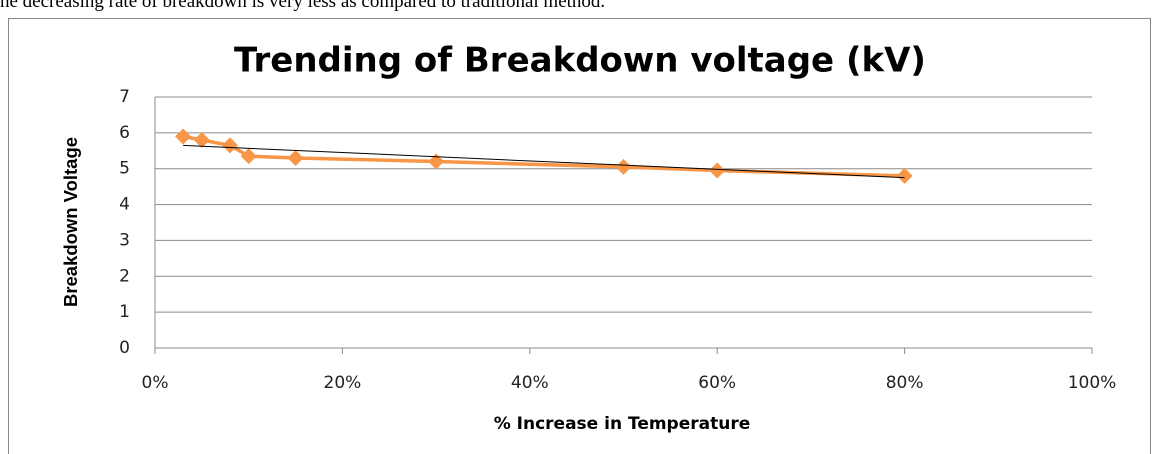 The image size is (1159, 454). I want to click on y-tick-label: 0, so click(124, 348).